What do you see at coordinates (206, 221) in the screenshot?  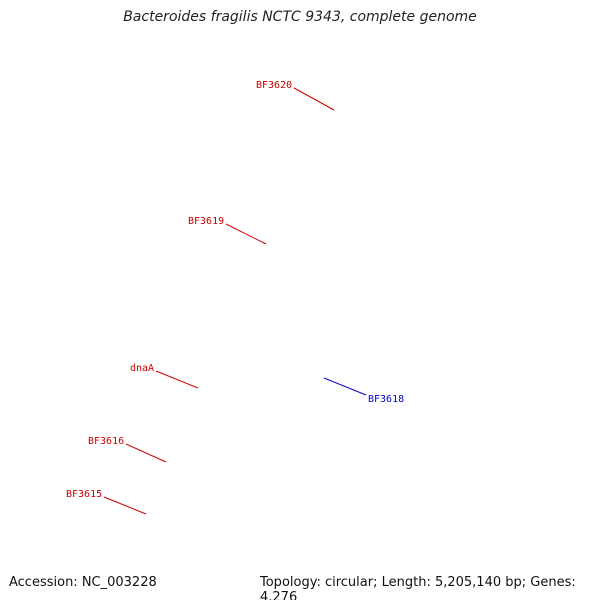 I see `gene-label-bf3619: BF3619` at bounding box center [206, 221].